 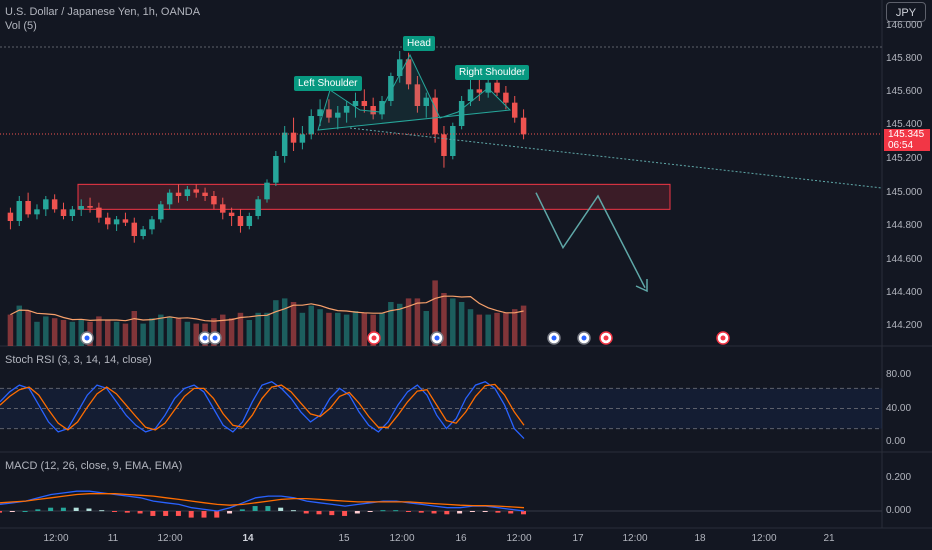 I want to click on projection-arrow-head, so click(x=641, y=286).